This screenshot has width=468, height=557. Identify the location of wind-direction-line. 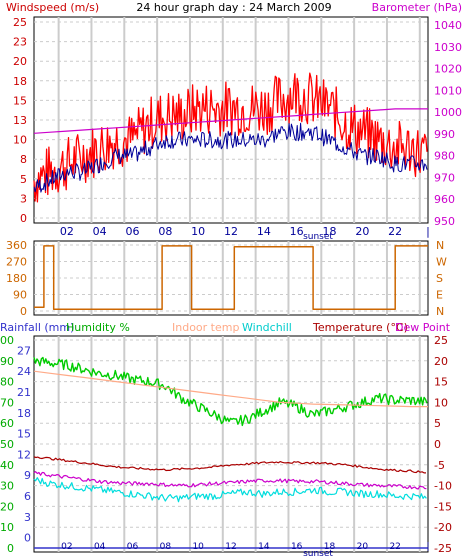
(231, 277).